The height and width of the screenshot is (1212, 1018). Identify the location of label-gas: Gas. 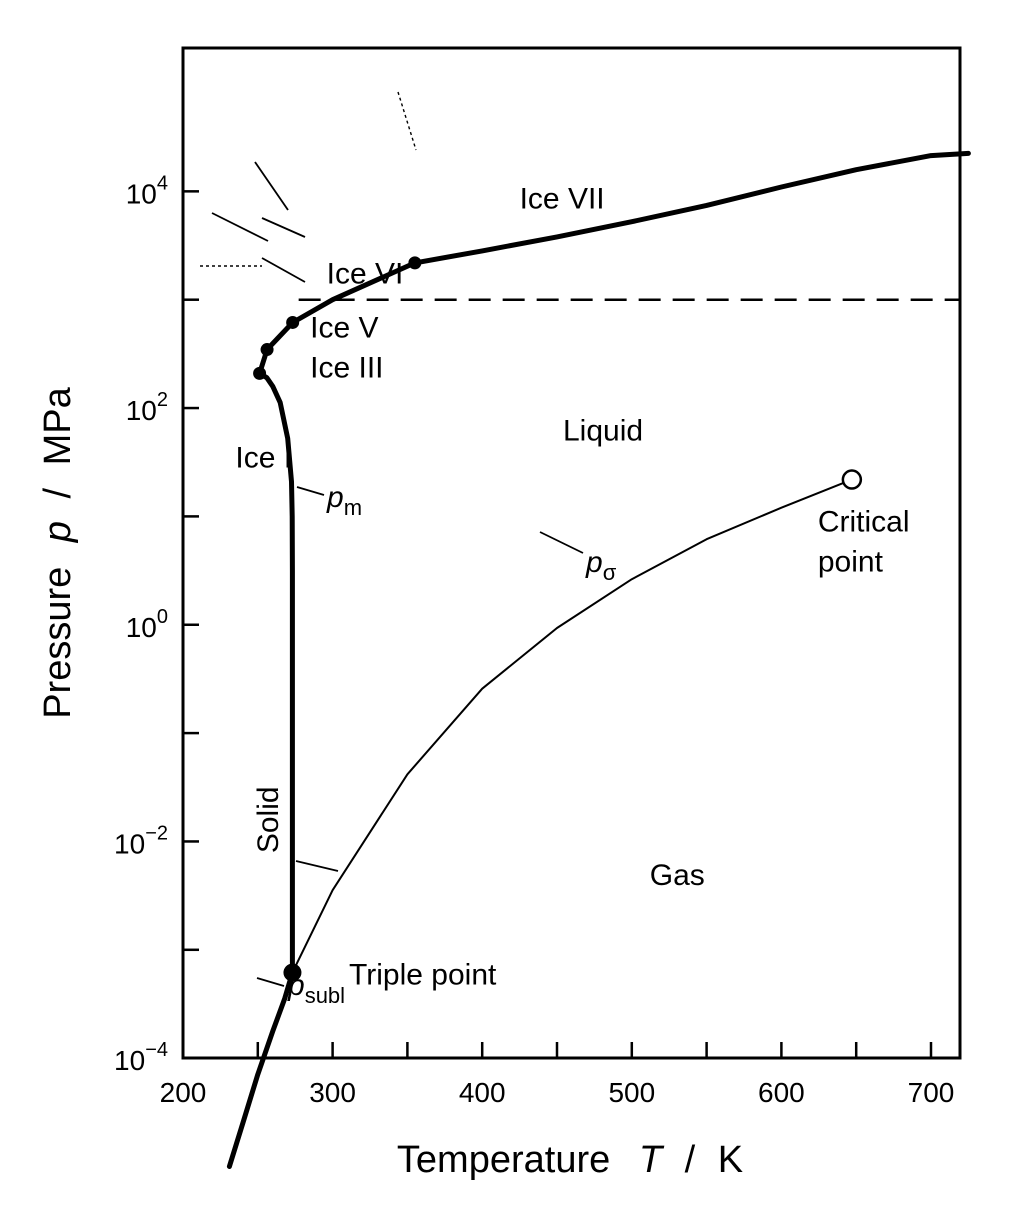
(677, 875).